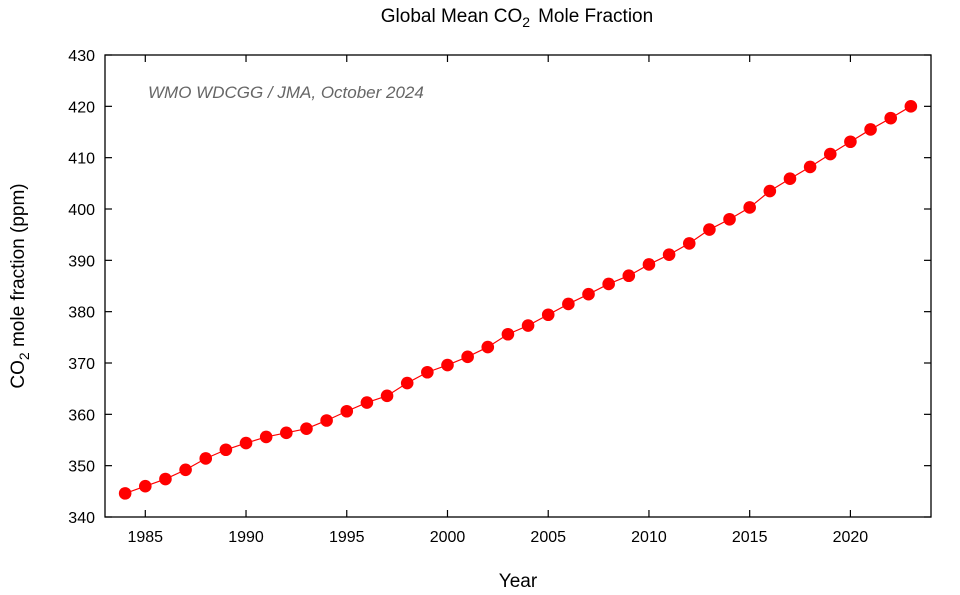 The width and height of the screenshot is (960, 595). What do you see at coordinates (81, 210) in the screenshot?
I see `y-tick-label: 400` at bounding box center [81, 210].